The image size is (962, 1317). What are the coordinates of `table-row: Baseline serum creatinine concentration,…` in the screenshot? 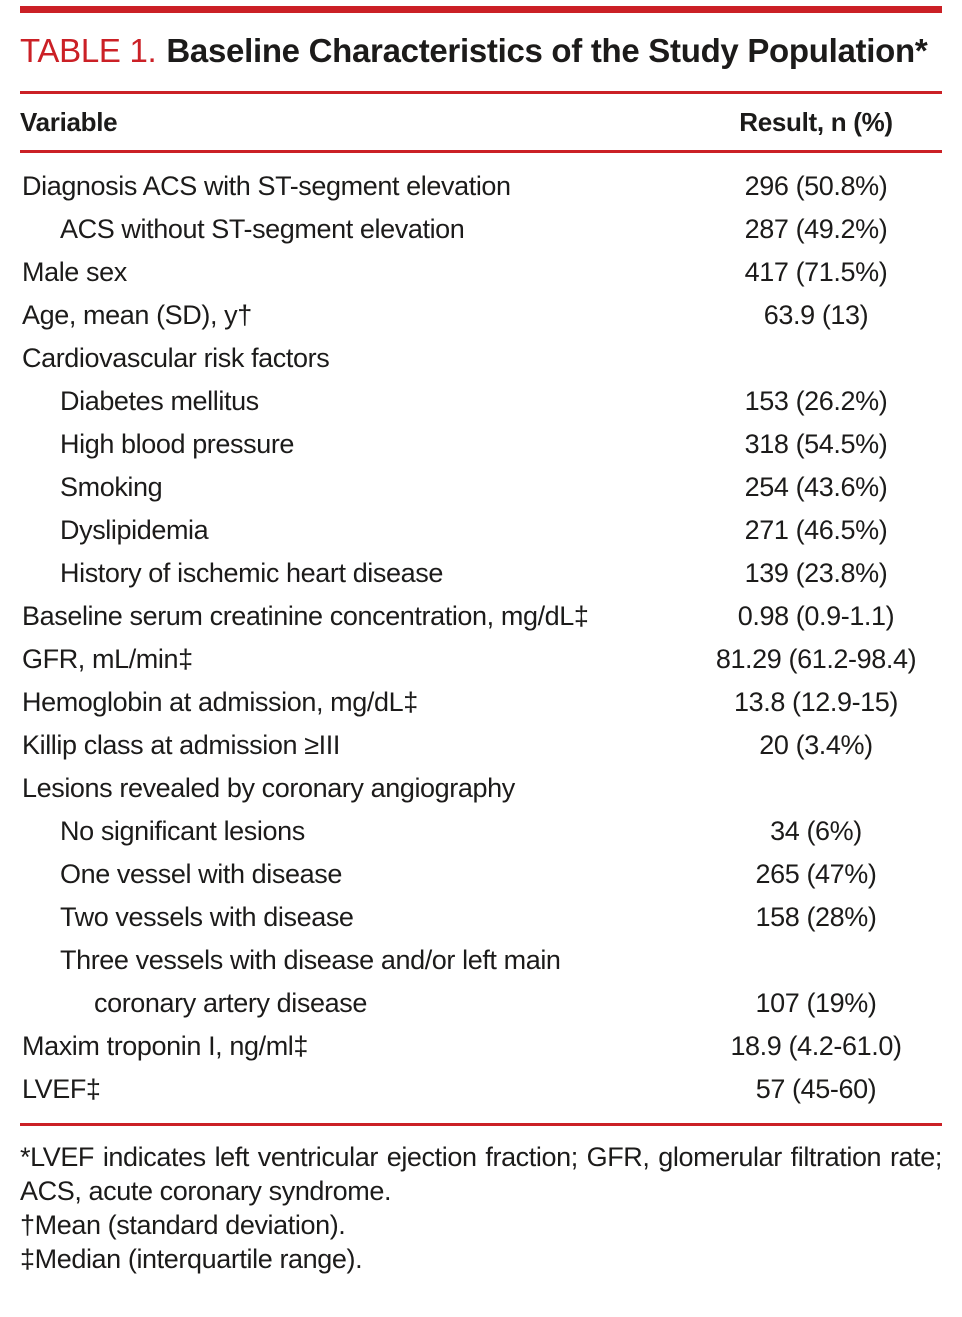 It's located at (481, 616).